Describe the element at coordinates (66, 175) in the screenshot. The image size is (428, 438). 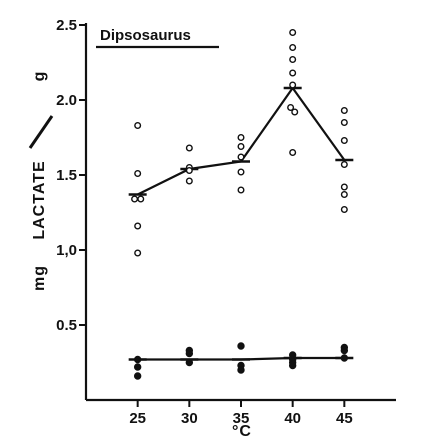
I see `y-tick-label: 1.5` at that location.